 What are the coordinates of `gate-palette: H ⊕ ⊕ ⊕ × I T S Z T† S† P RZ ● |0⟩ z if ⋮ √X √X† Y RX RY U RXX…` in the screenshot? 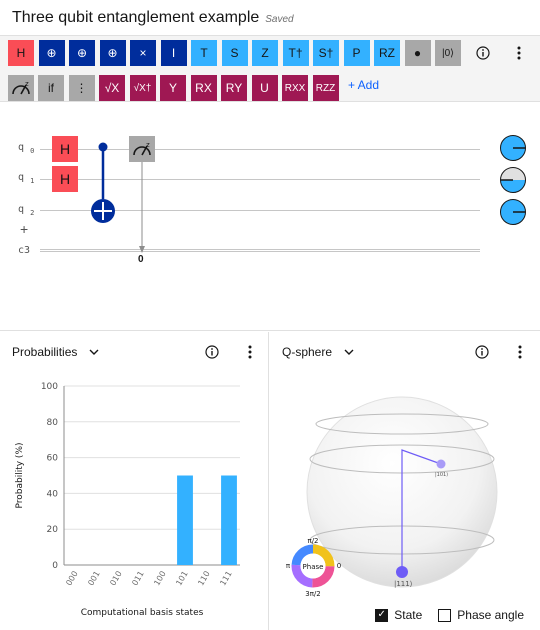 It's located at (270, 69).